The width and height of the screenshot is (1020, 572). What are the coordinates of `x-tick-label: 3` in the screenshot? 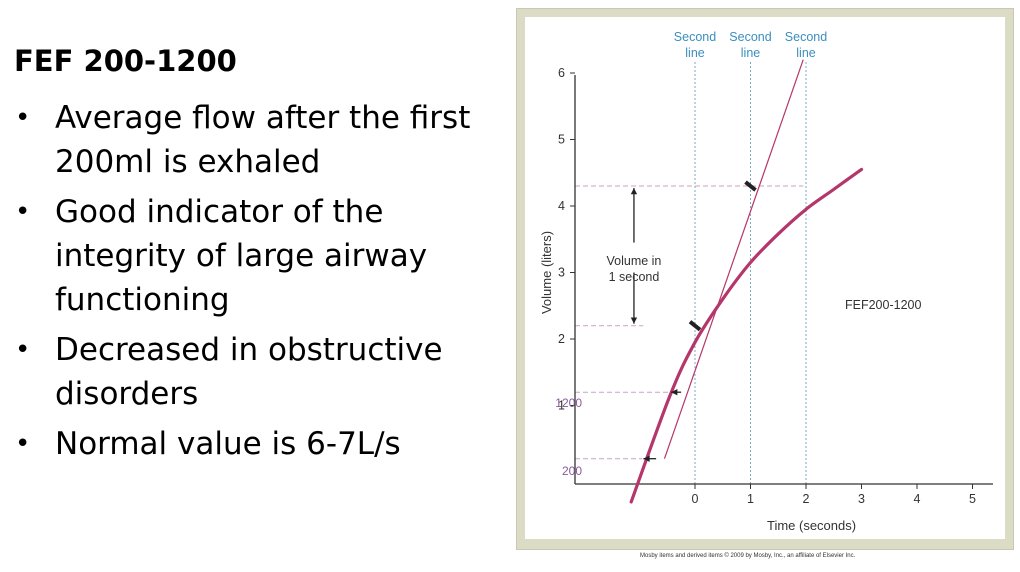 It's located at (861, 499).